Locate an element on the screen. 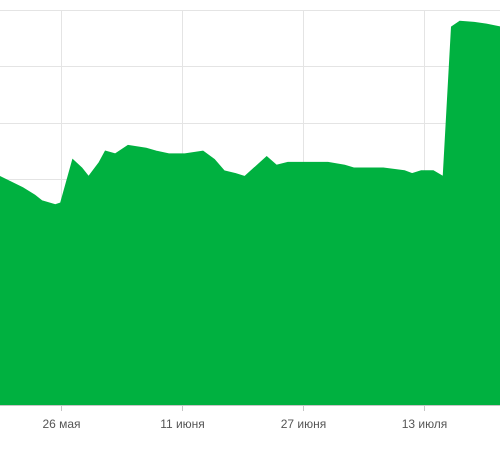  x-tick-label: 11 июня is located at coordinates (182, 424).